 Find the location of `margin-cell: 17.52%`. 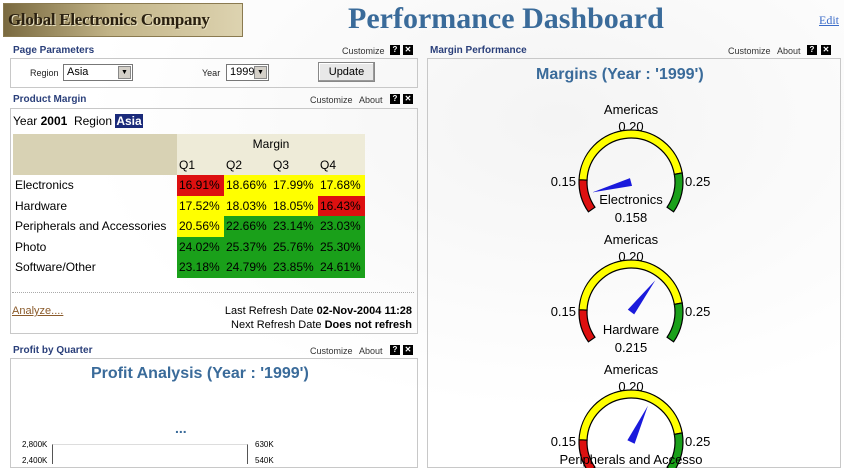

margin-cell: 17.52% is located at coordinates (200, 205).